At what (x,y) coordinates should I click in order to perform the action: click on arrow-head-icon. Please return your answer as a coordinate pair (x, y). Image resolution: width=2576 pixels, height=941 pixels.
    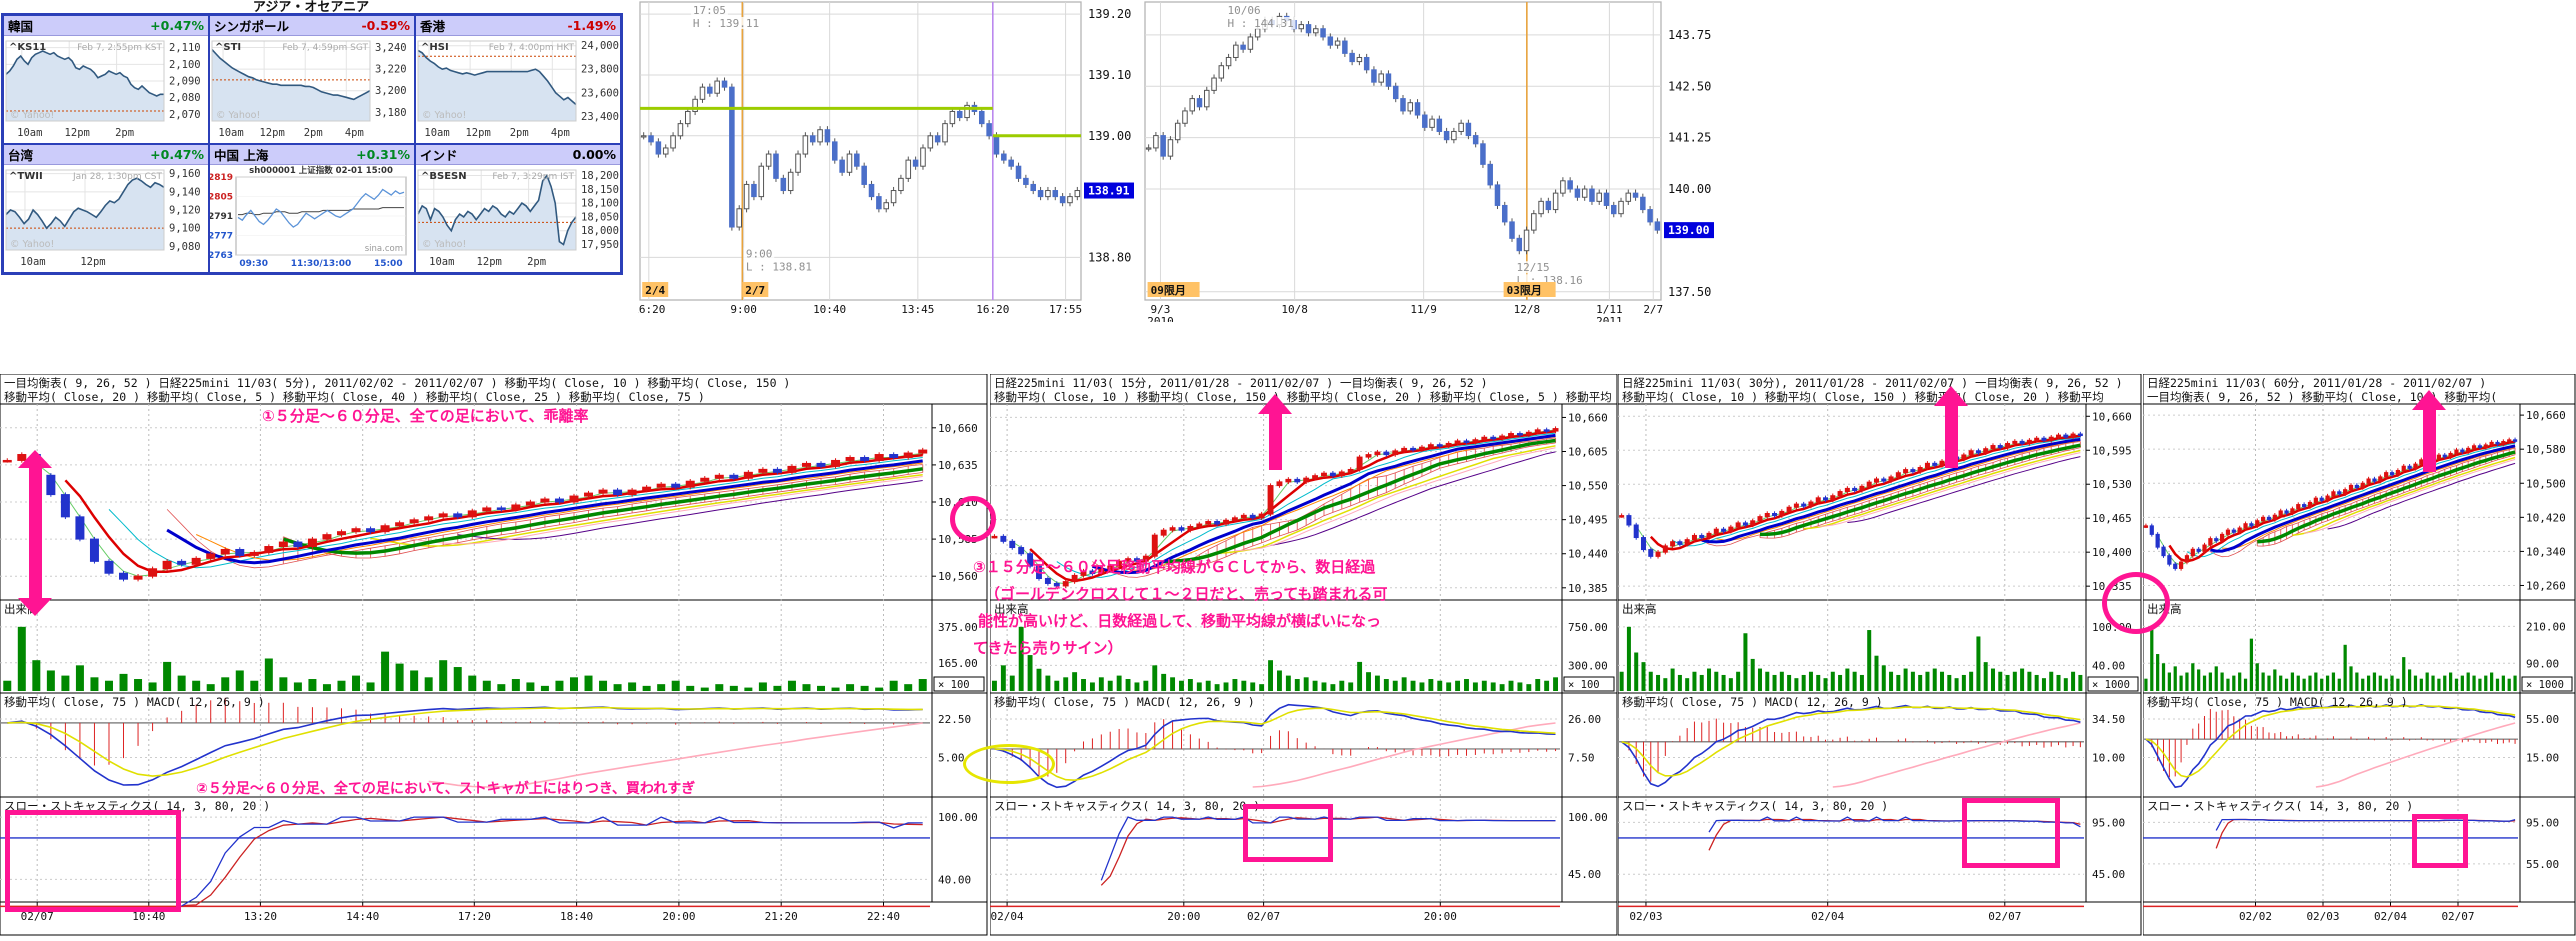
    Looking at the image, I should click on (1951, 396).